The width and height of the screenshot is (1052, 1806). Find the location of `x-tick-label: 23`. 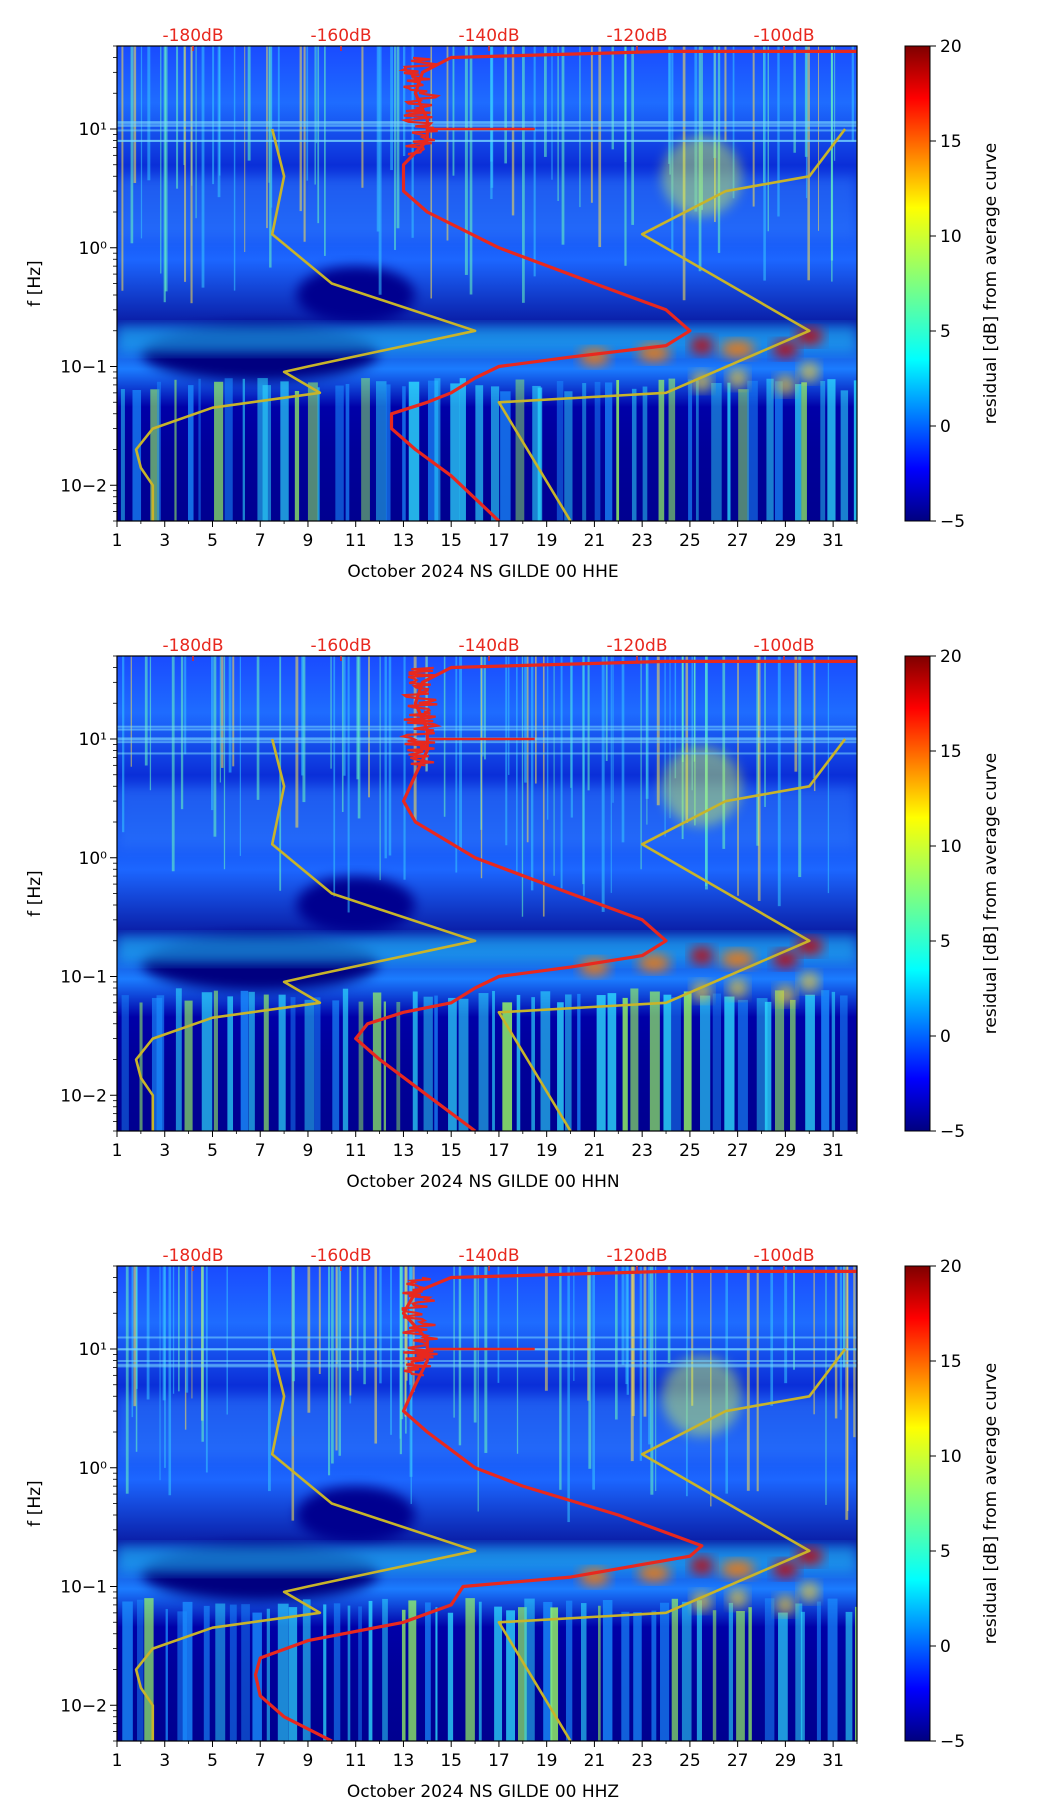

x-tick-label: 23 is located at coordinates (642, 1151).